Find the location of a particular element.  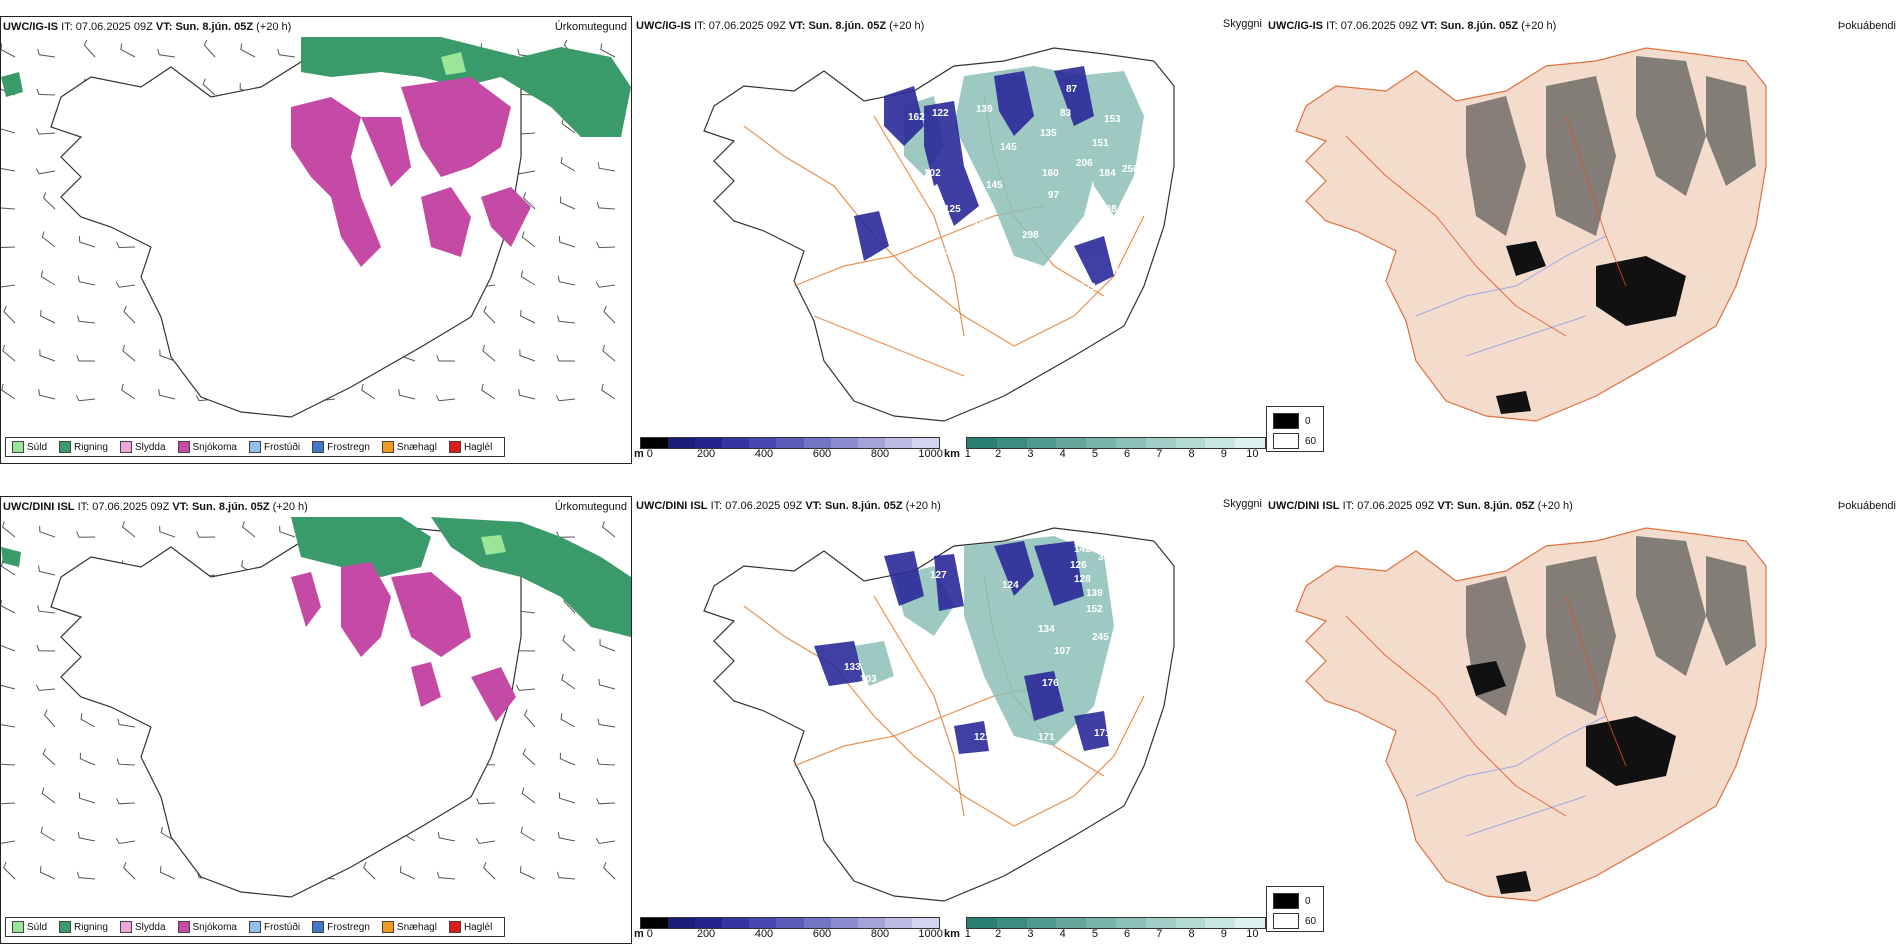

visibility-value: 122 is located at coordinates (940, 113).